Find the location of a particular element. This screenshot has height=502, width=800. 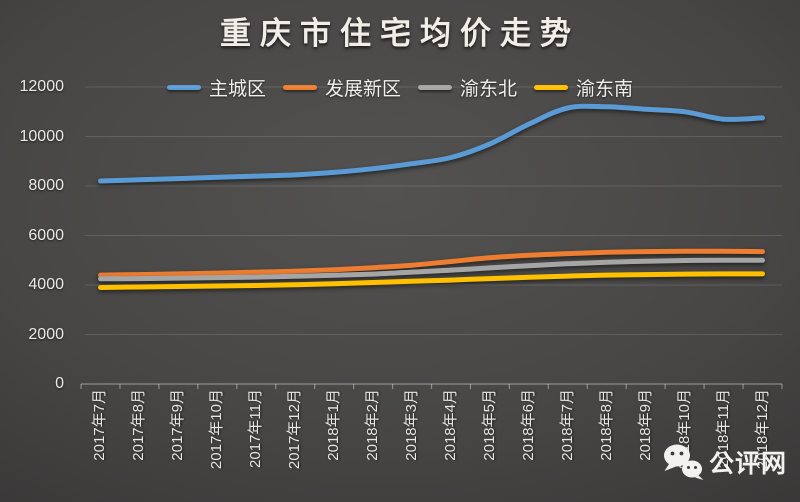

x-axis-label: 2017年10月 is located at coordinates (217, 429).